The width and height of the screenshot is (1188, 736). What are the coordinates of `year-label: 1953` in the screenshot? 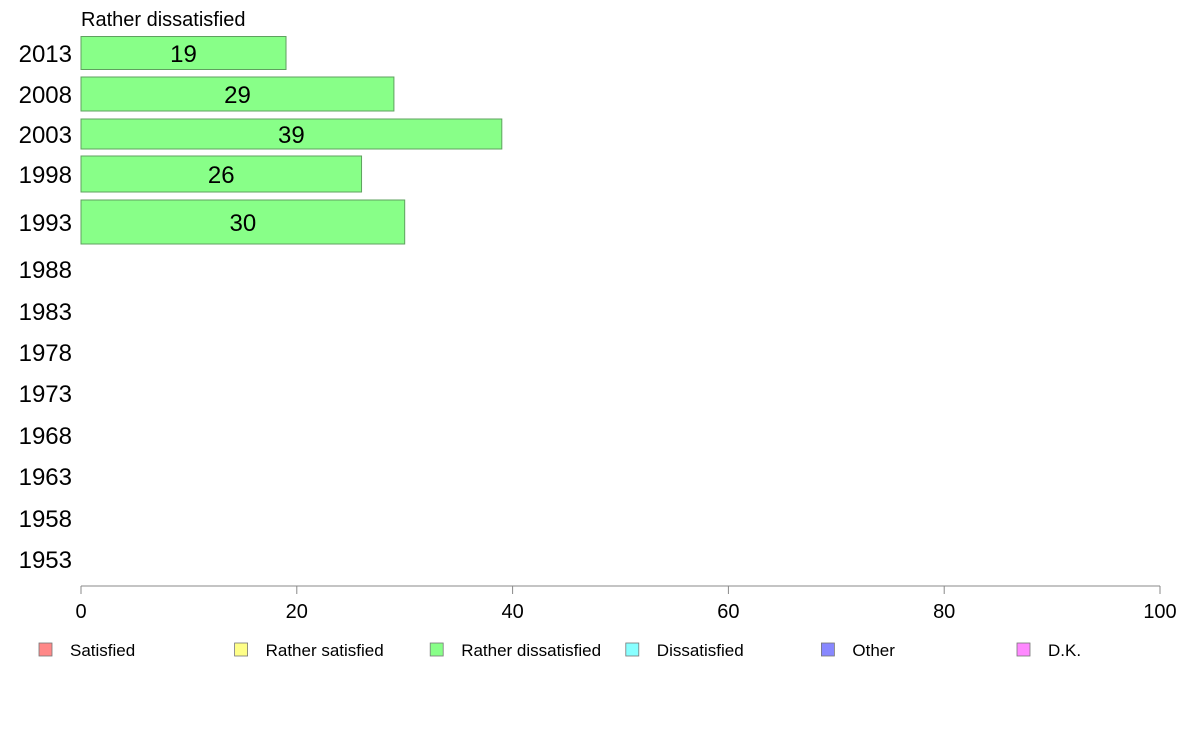 It's located at (45, 560).